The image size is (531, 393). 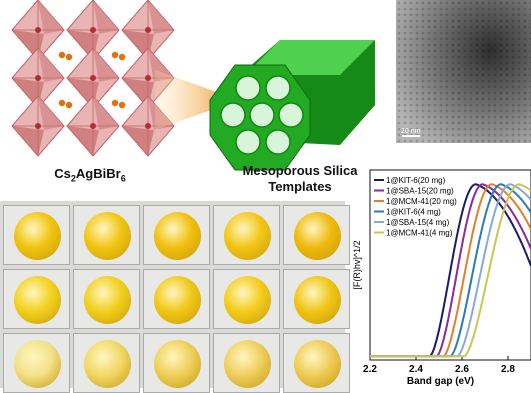 What do you see at coordinates (370, 369) in the screenshot?
I see `x-tick-label: 2.2` at bounding box center [370, 369].